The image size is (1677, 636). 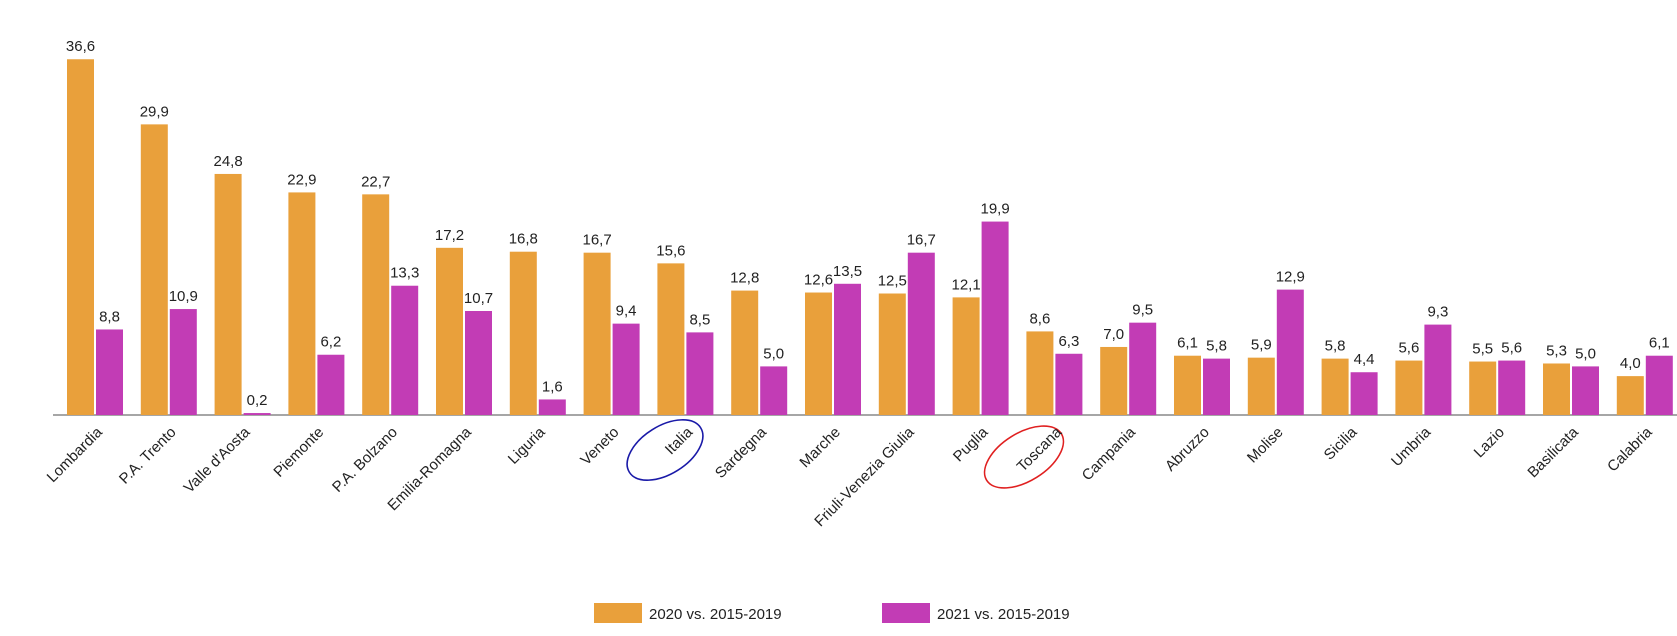 What do you see at coordinates (1341, 443) in the screenshot?
I see `x-tick-label: Sicilia` at bounding box center [1341, 443].